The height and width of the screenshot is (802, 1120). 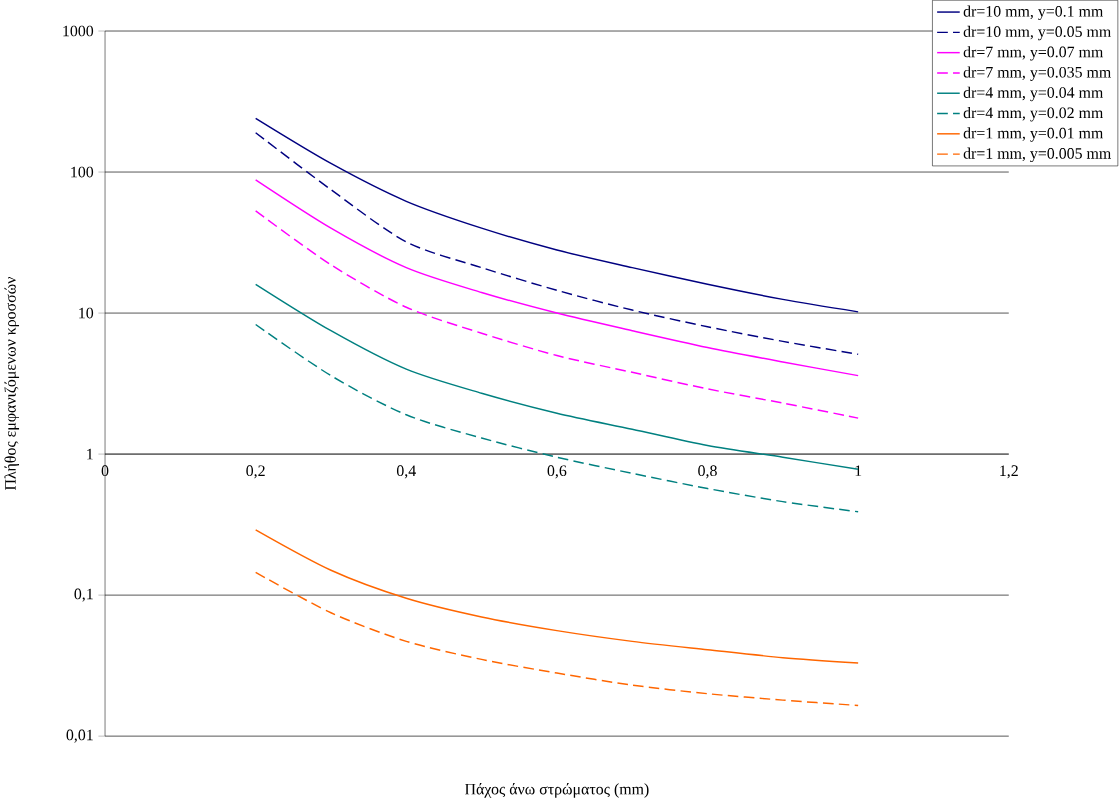 What do you see at coordinates (556, 790) in the screenshot?
I see `x-axis-title: Πάχος άνω στρώματος (mm)` at bounding box center [556, 790].